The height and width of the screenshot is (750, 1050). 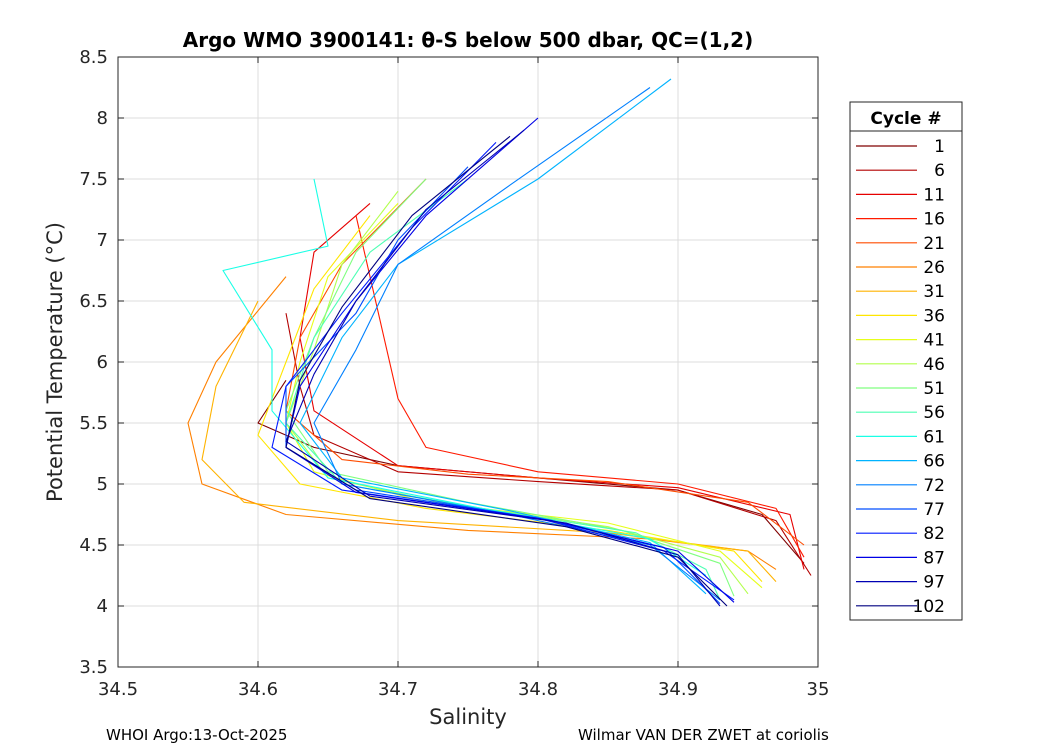 I want to click on x-tick-label: 34.7, so click(x=398, y=689).